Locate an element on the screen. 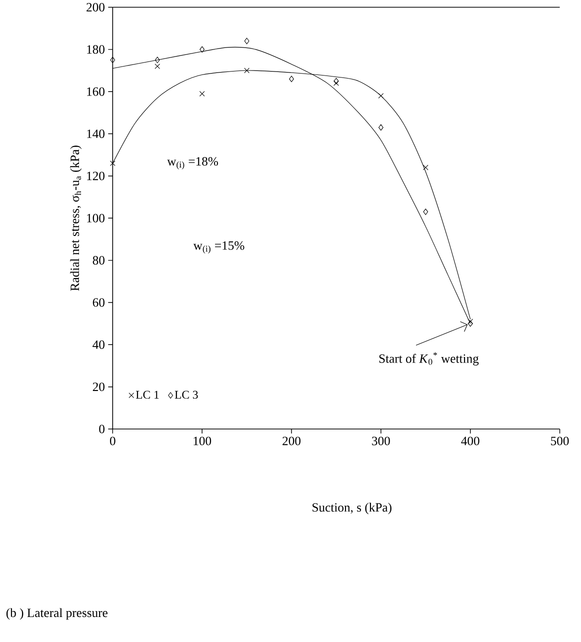 This screenshot has height=642, width=581. y-tick-label: 80 is located at coordinates (98, 260).